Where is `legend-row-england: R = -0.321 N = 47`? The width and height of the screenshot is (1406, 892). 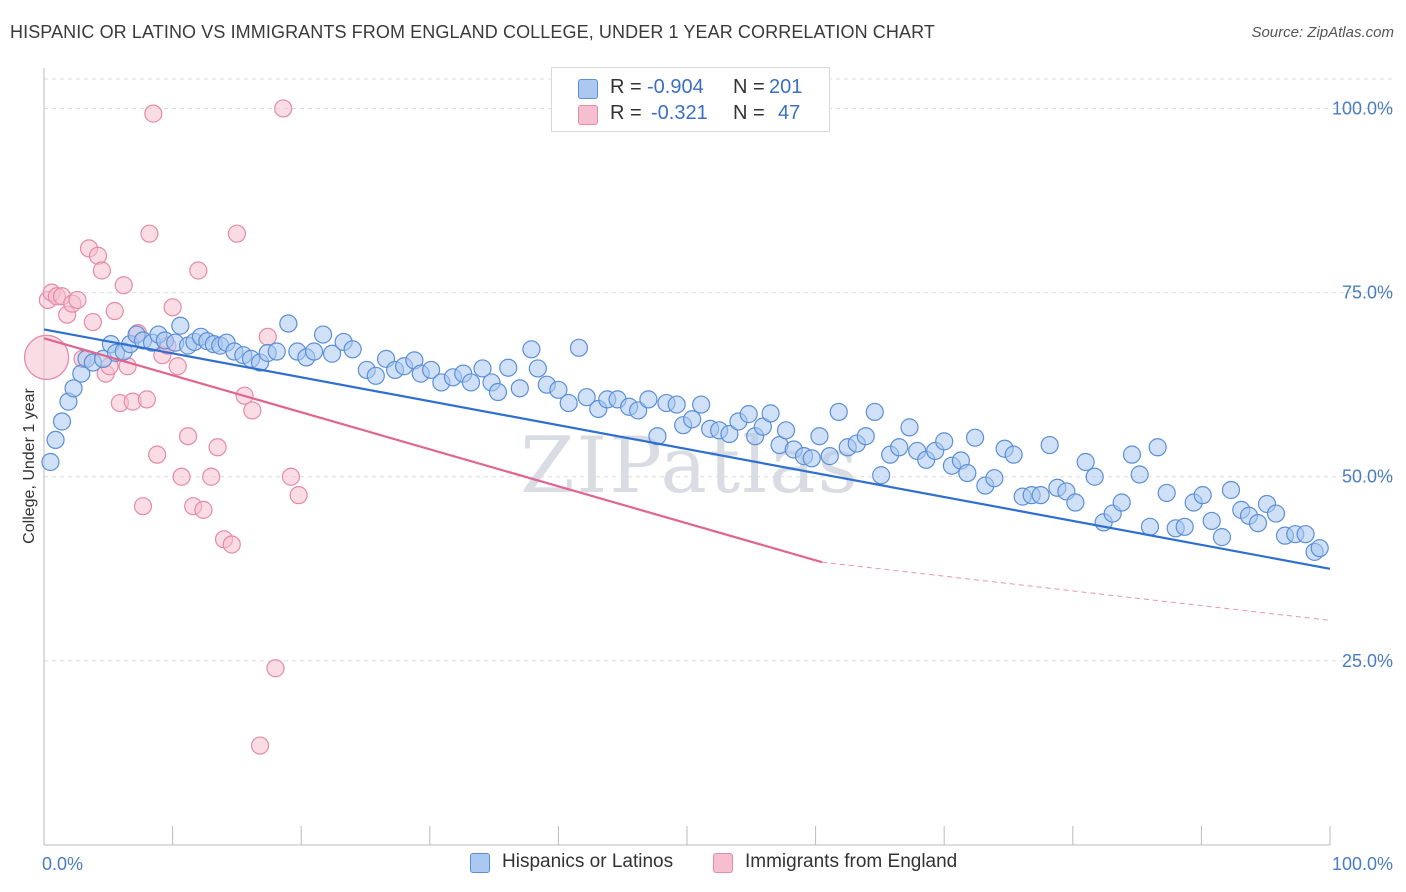 legend-row-england: R = -0.321 N = 47 is located at coordinates (690, 115).